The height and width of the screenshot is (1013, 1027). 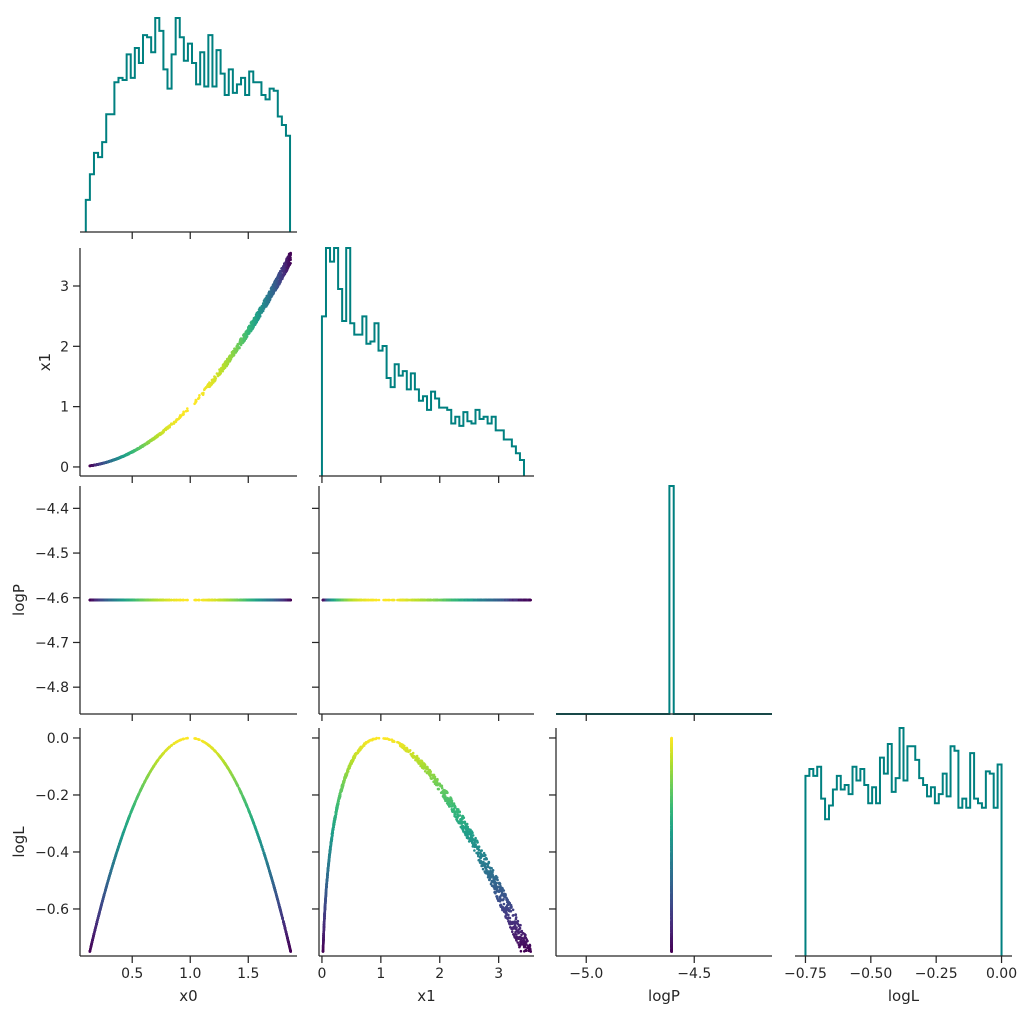 I want to click on panel-x1-histogram, so click(x=426, y=365).